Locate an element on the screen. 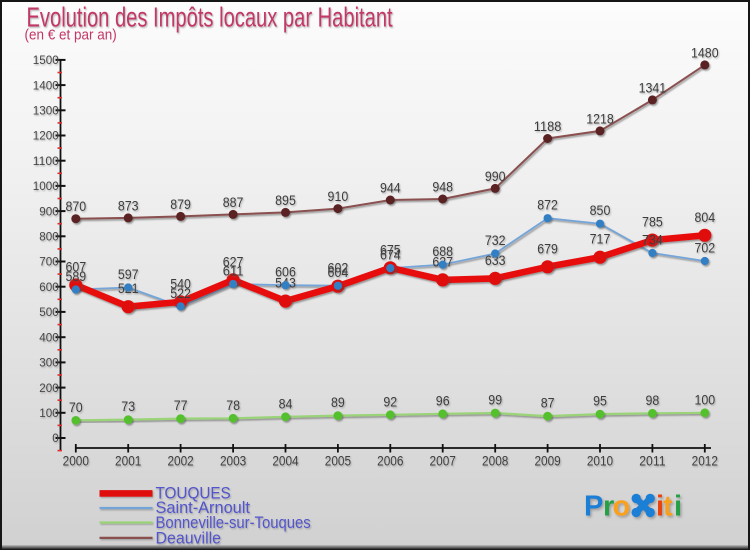  svg-text: 2008 is located at coordinates (495, 461).